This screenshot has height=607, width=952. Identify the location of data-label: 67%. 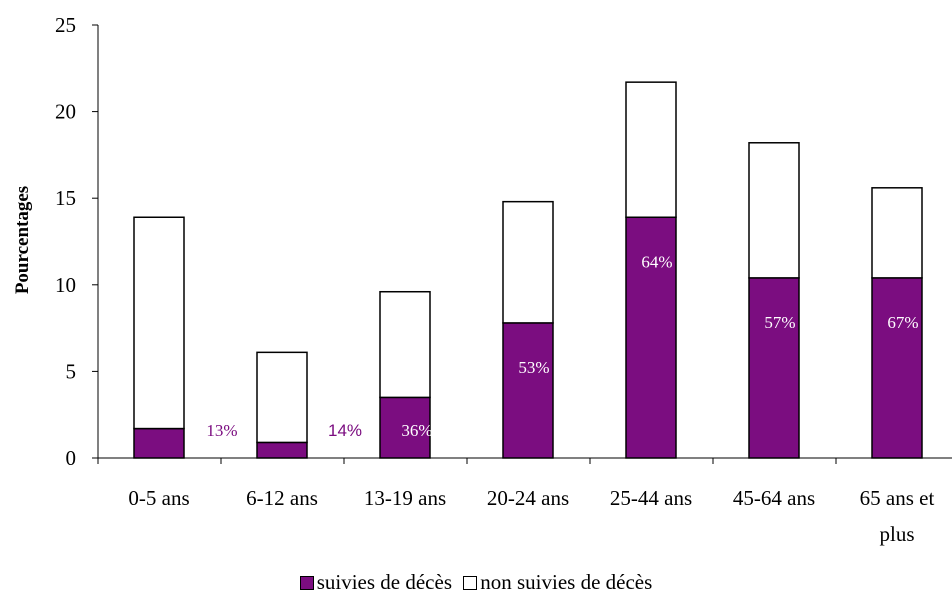
(902, 322).